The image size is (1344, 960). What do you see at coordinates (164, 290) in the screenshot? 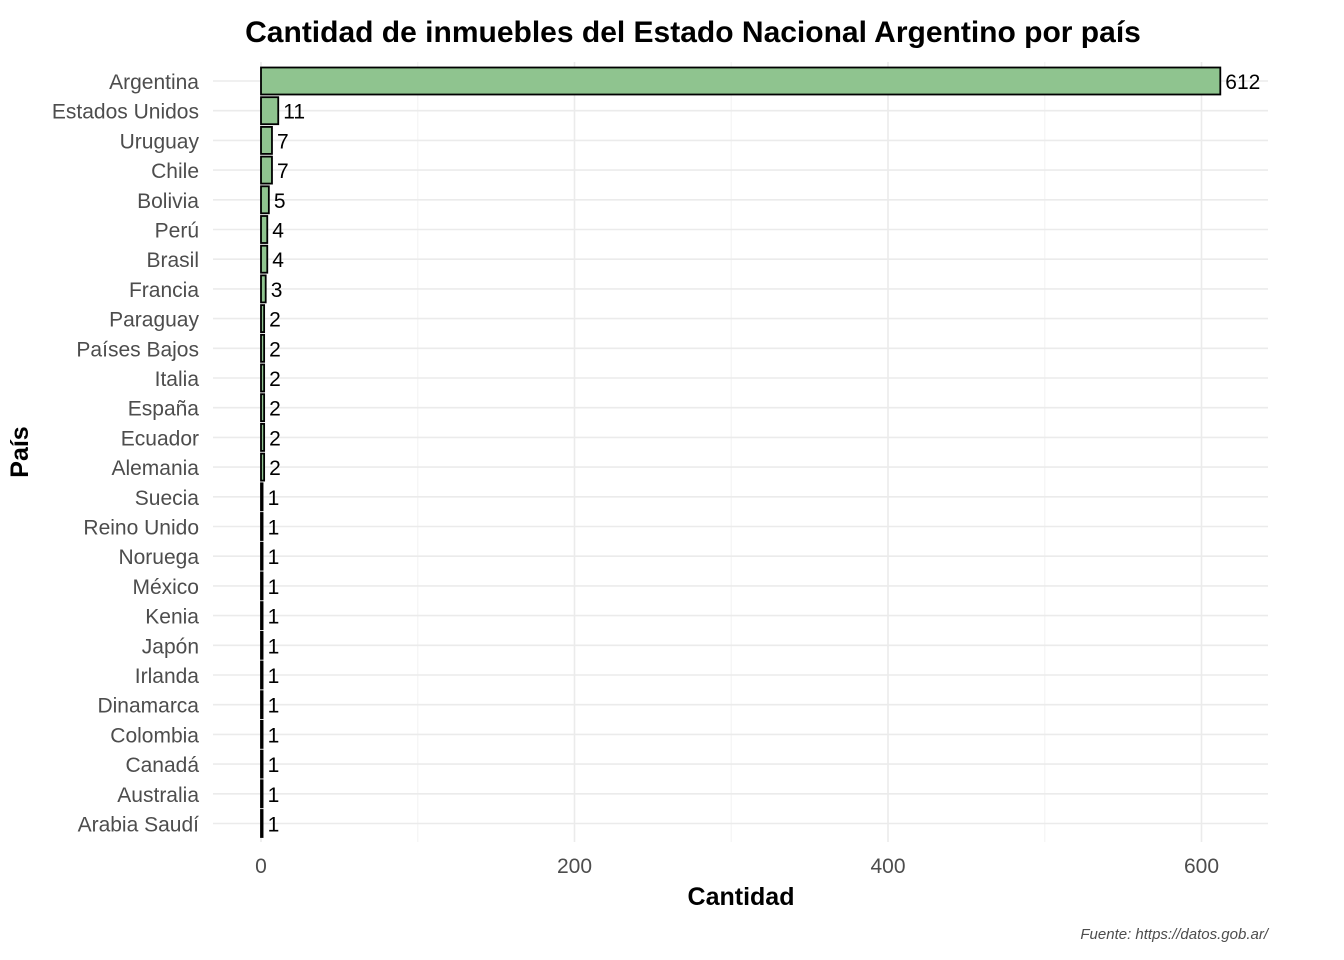
I see `category-label: Francia` at bounding box center [164, 290].